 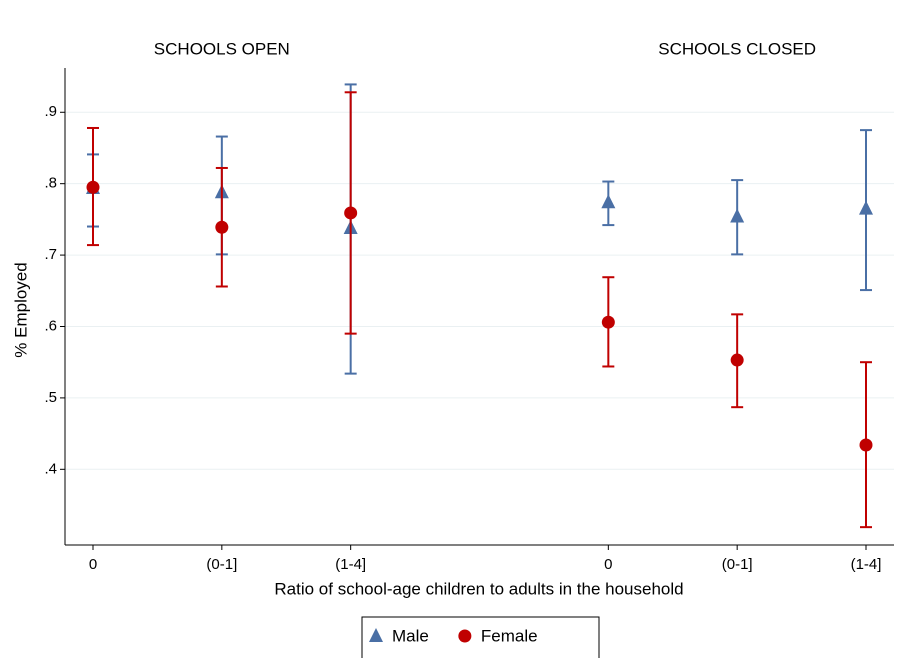 I want to click on legend-label: Male, so click(x=410, y=635).